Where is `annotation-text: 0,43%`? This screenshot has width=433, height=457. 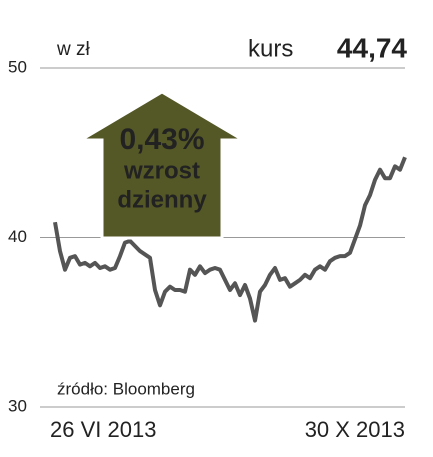 annotation-text: 0,43% is located at coordinates (161, 139).